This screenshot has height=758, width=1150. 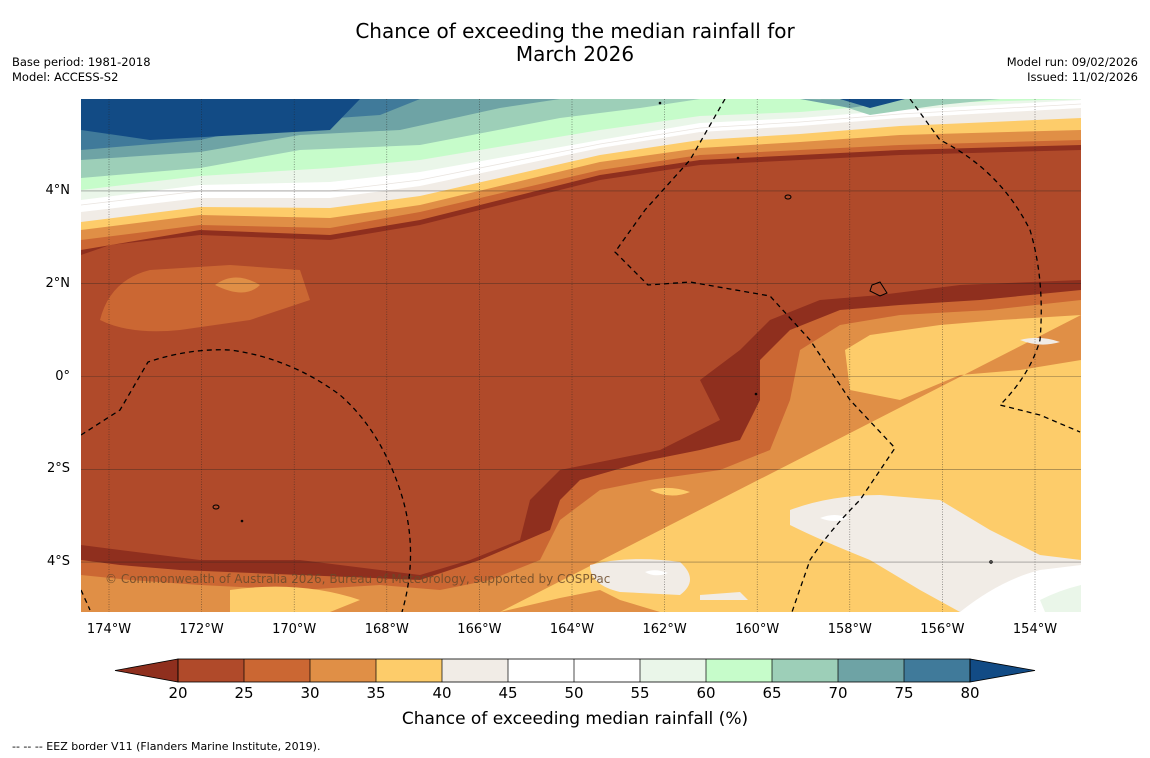 What do you see at coordinates (640, 693) in the screenshot?
I see `colorbar-tick-label: 55` at bounding box center [640, 693].